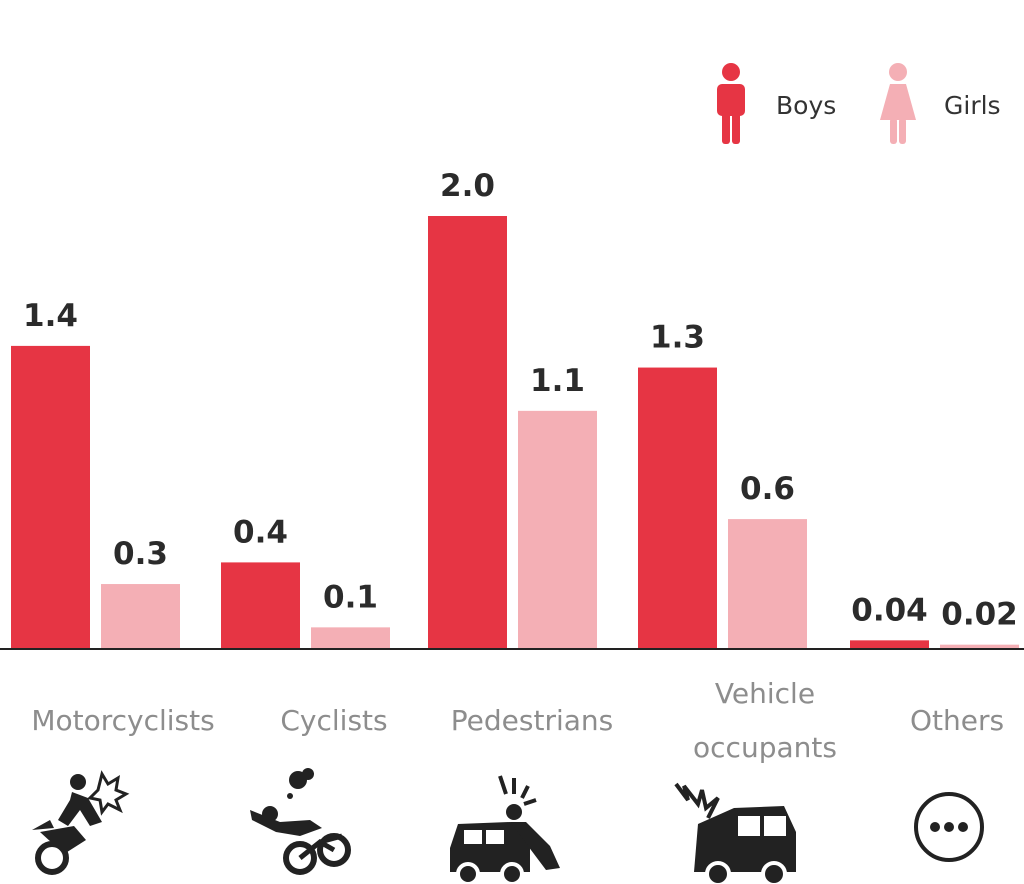  What do you see at coordinates (557, 381) in the screenshot?
I see `value-label-girls-2: 1.1` at bounding box center [557, 381].